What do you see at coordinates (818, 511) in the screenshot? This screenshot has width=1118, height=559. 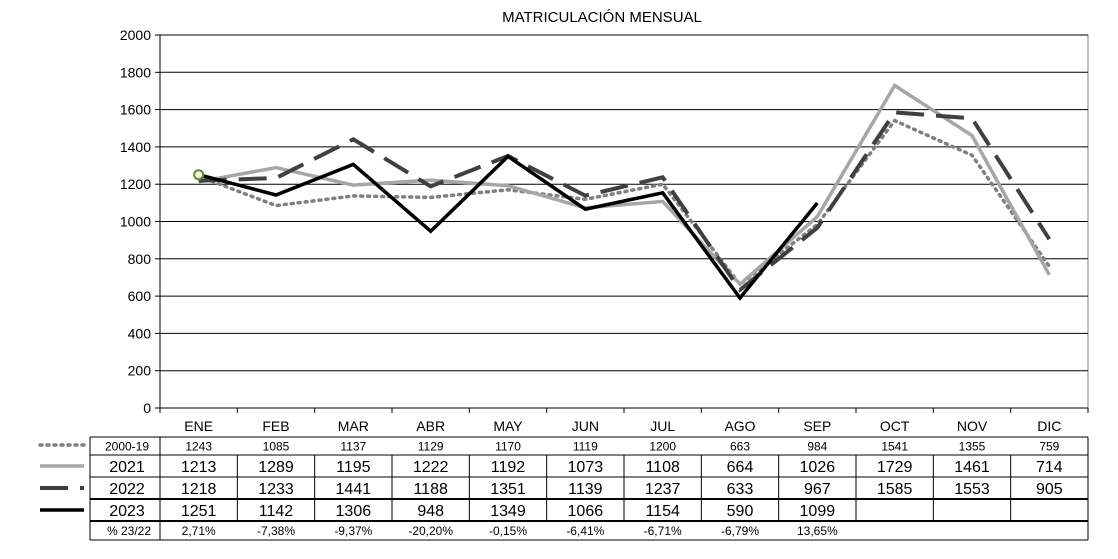 I see `data-label: 1099` at bounding box center [818, 511].